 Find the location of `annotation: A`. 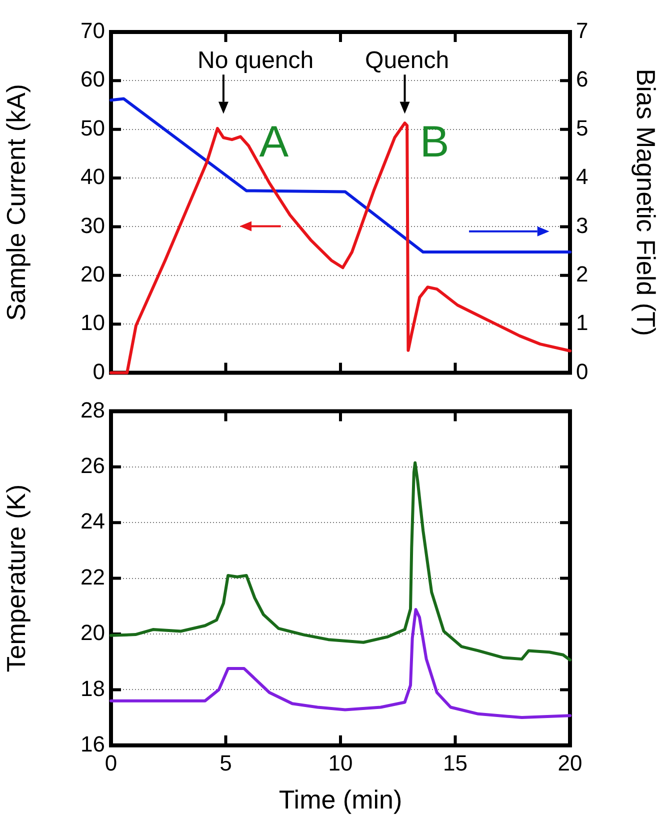

annotation: A is located at coordinates (274, 142).